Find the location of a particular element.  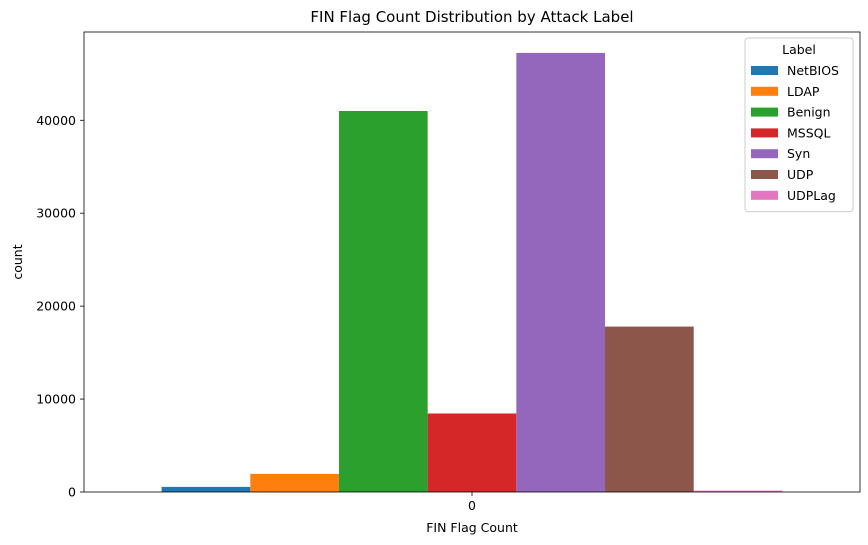

legend-swatch-mssql is located at coordinates (764, 133).